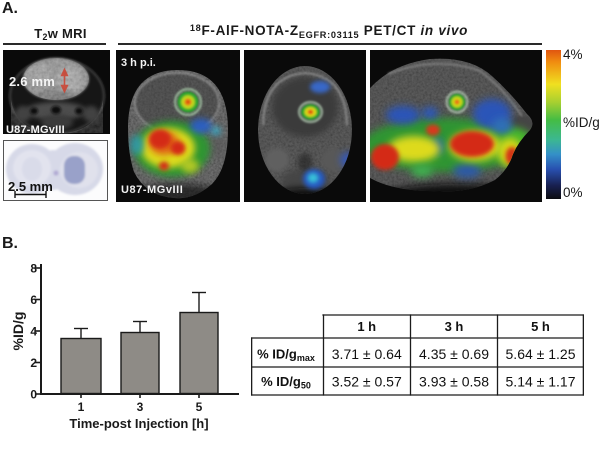 This screenshot has width=600, height=452. I want to click on svg-text: 5.64 ± 1.25, so click(541, 354).